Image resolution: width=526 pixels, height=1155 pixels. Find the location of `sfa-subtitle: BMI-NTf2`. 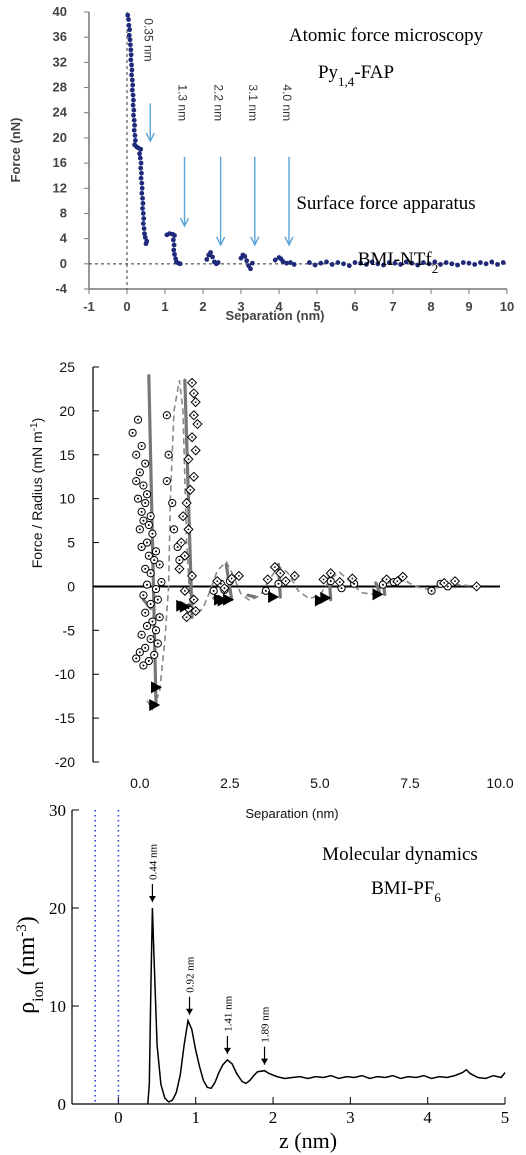

sfa-subtitle: BMI-NTf2 is located at coordinates (398, 262).